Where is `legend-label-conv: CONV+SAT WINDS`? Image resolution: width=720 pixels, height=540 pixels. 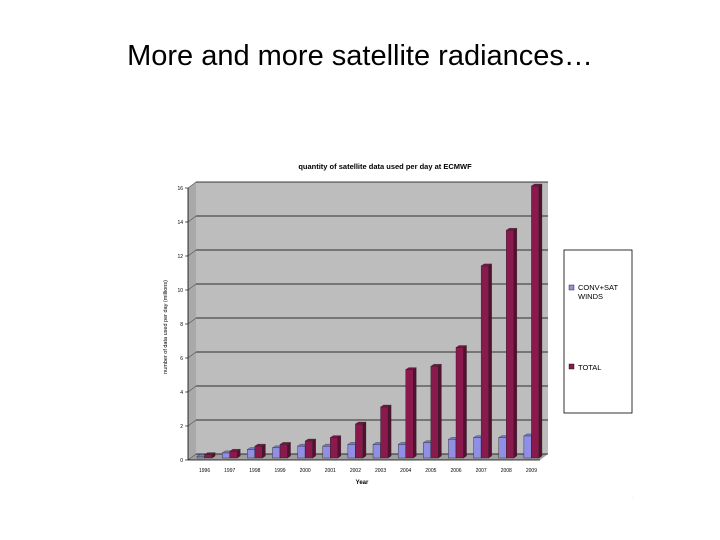
legend-label-conv: CONV+SAT WINDS is located at coordinates (598, 292).